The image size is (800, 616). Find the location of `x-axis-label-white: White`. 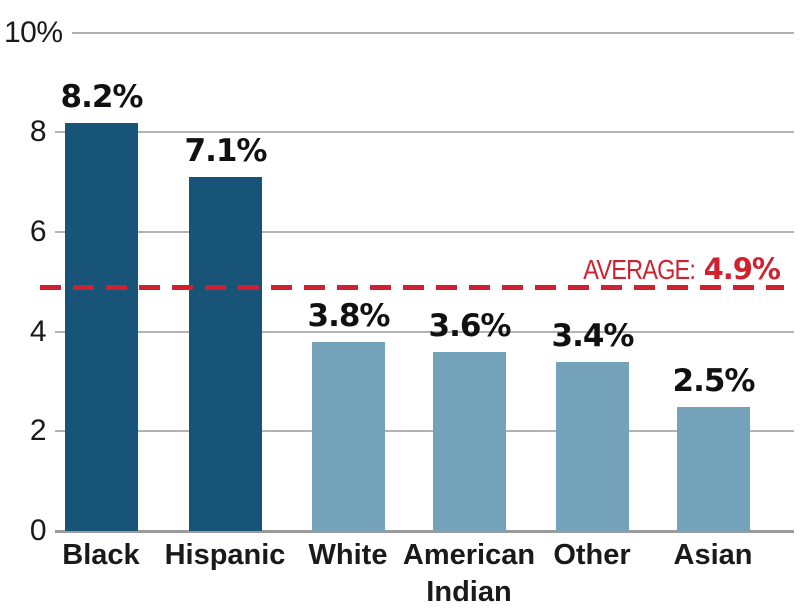

x-axis-label-white: White is located at coordinates (348, 555).